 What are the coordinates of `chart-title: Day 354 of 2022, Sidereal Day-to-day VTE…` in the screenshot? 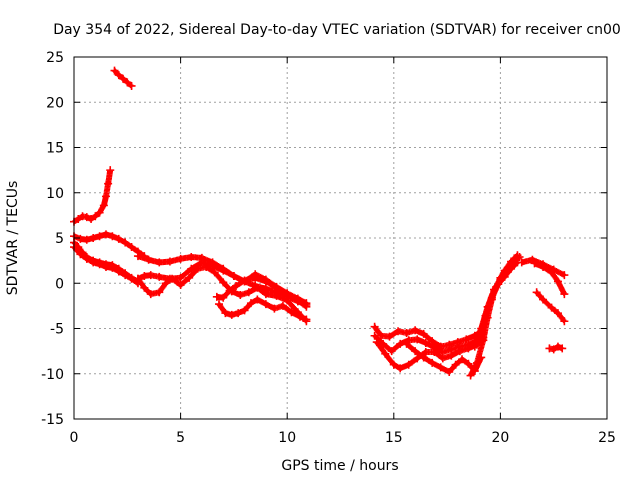 It's located at (337, 30).